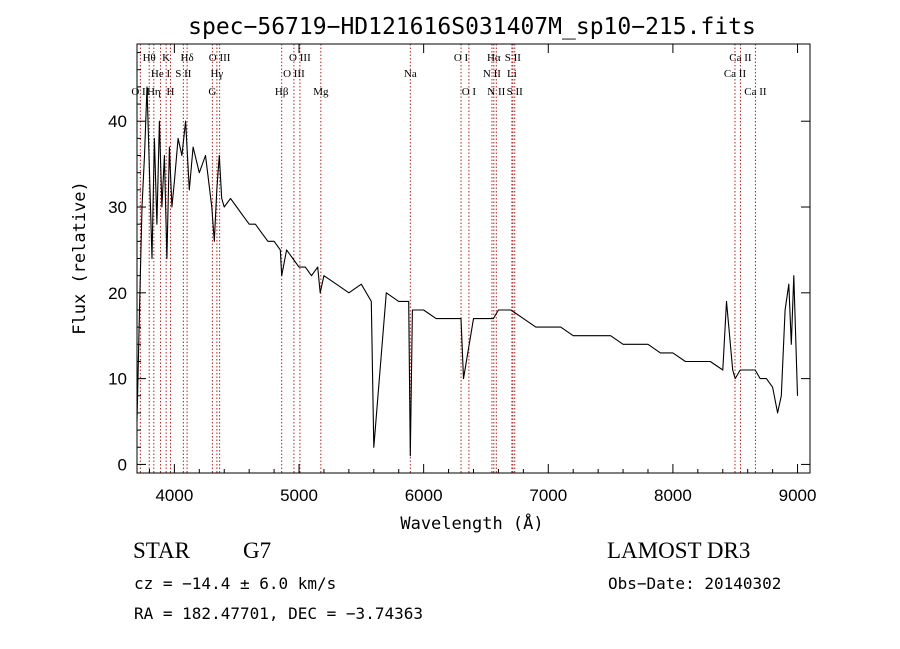  I want to click on line-marker-label-17: O I, so click(469, 92).